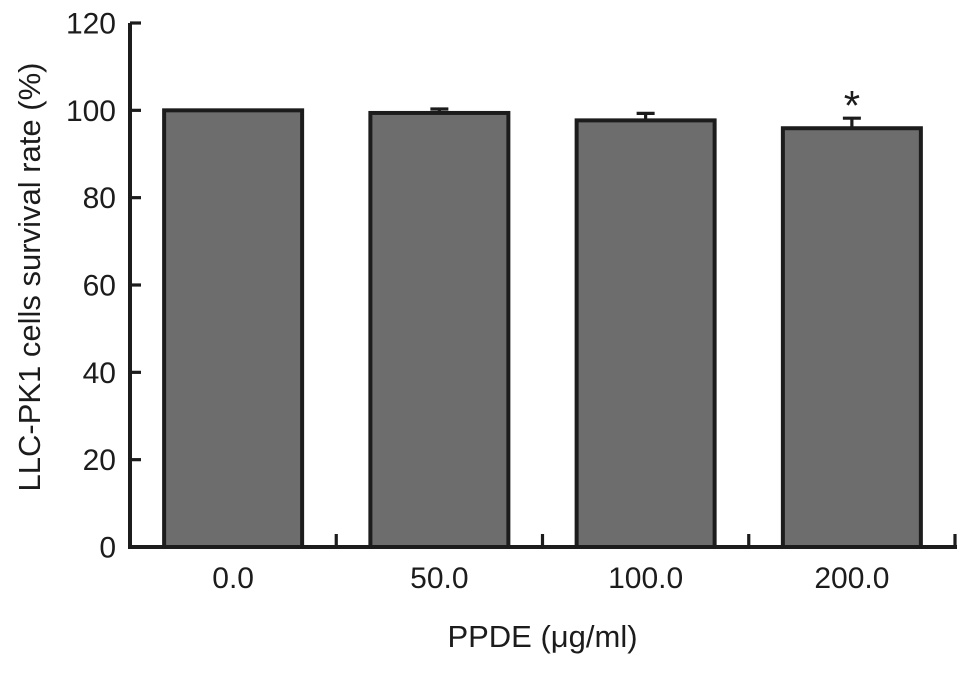 Image resolution: width=969 pixels, height=673 pixels. I want to click on y-tick-label: 40, so click(99, 373).